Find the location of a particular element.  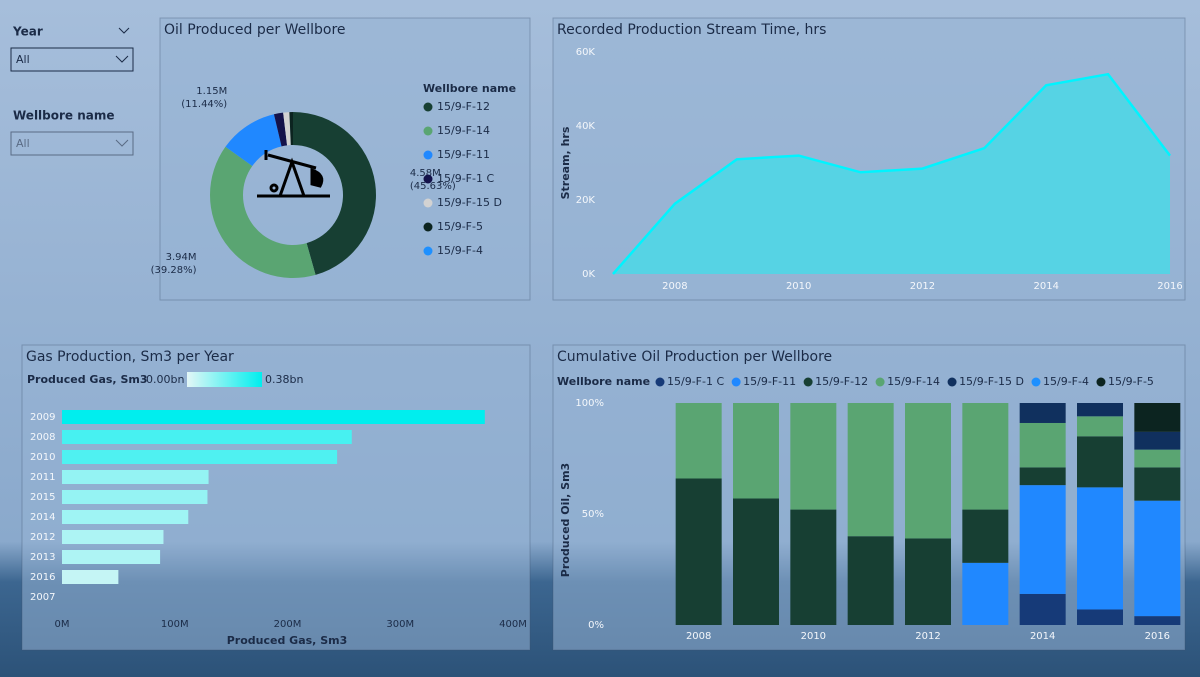

y-tick-label: 2015 is located at coordinates (42, 497).